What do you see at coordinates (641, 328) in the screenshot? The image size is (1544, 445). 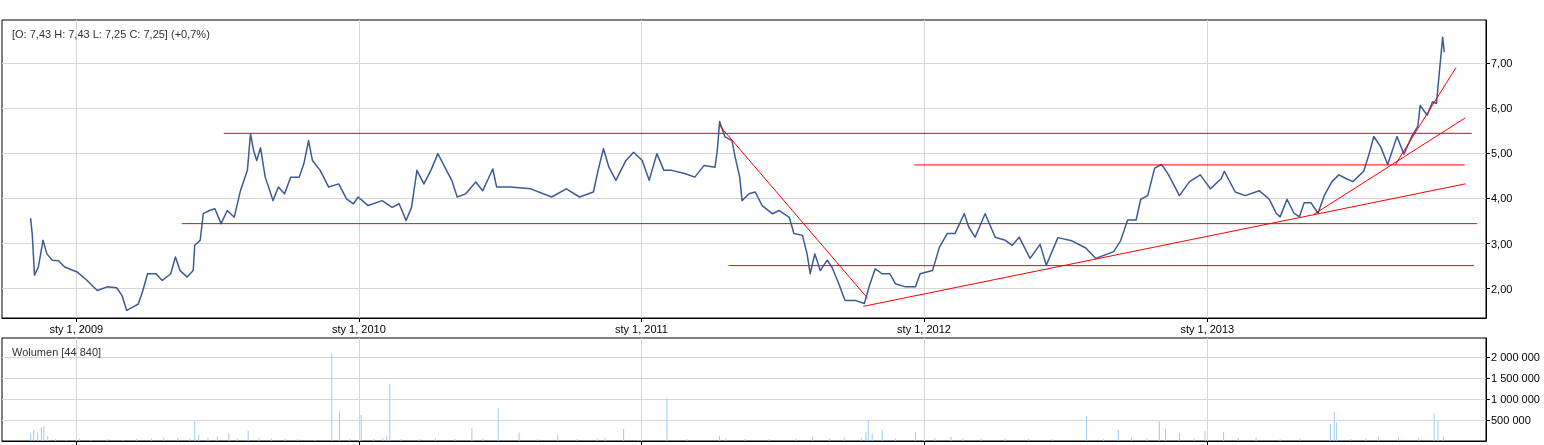 I see `x-tick-label: sty 1, 2011` at bounding box center [641, 328].